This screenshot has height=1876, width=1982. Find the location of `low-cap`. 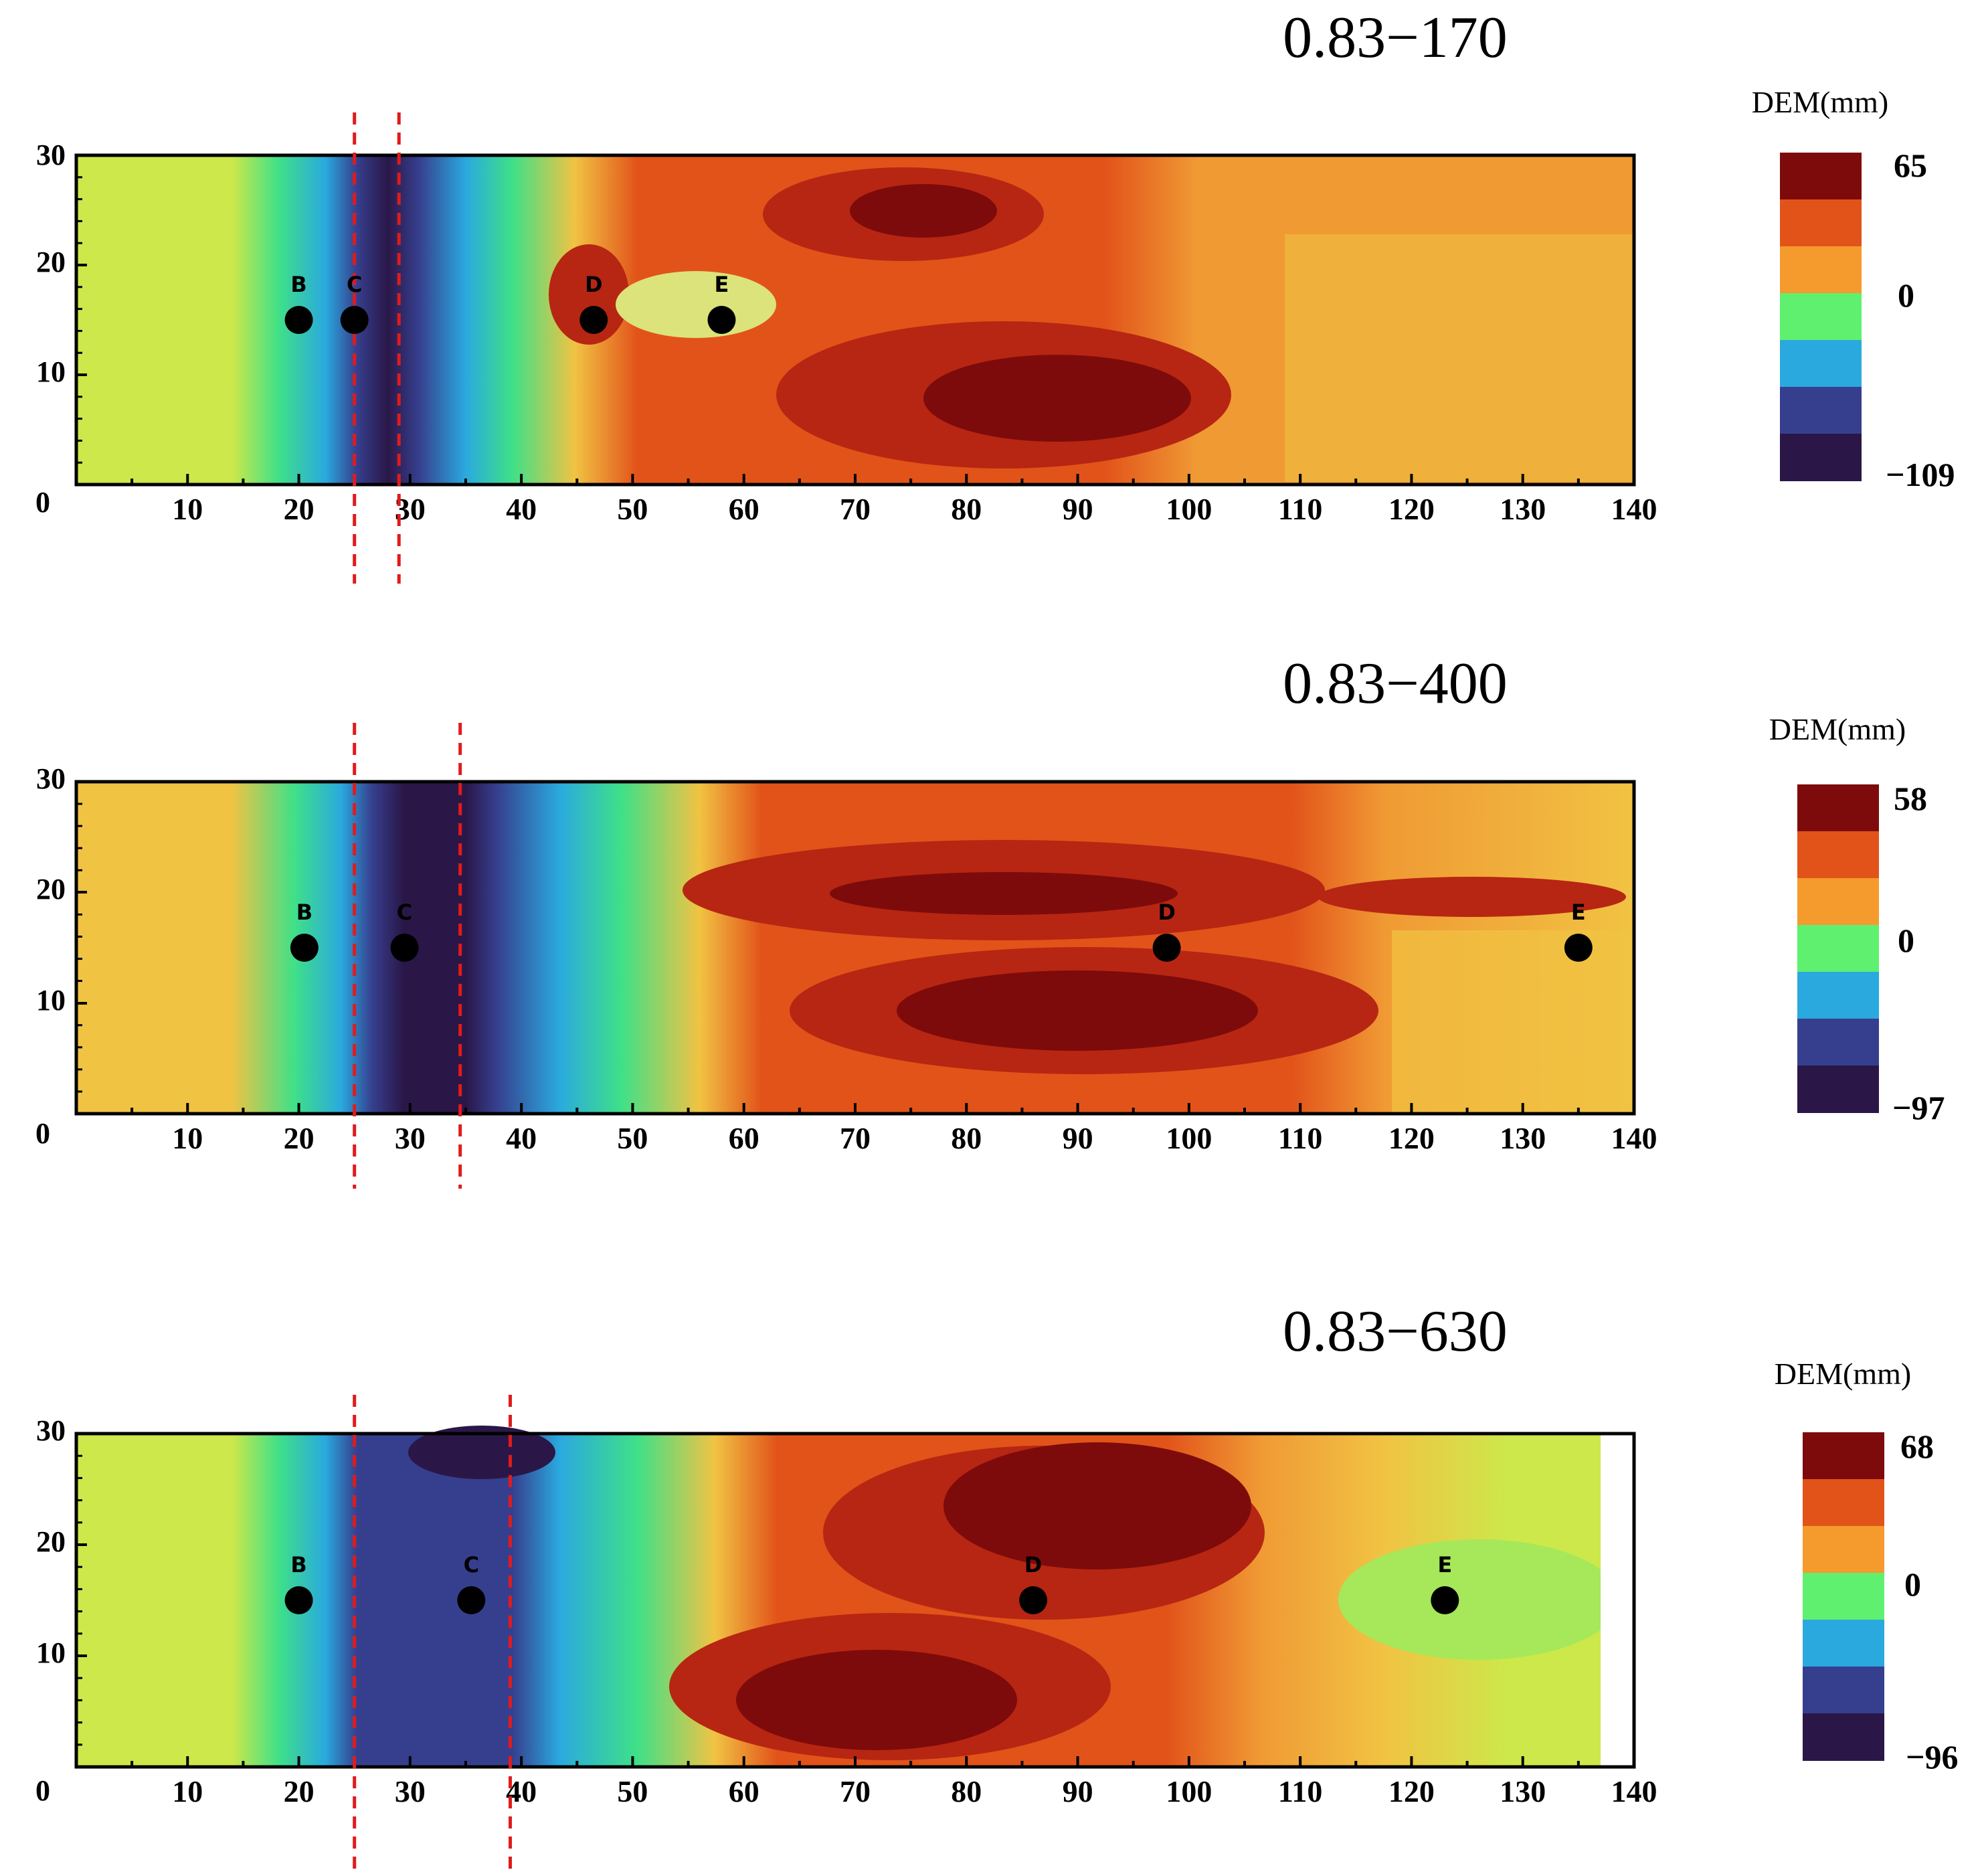

low-cap is located at coordinates (481, 1452).